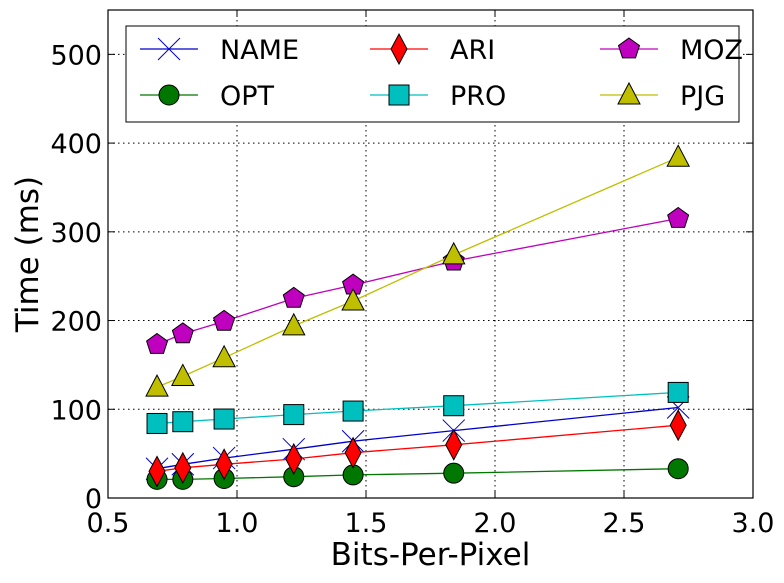  What do you see at coordinates (76, 55) in the screenshot?
I see `y-tick-label: 500` at bounding box center [76, 55].